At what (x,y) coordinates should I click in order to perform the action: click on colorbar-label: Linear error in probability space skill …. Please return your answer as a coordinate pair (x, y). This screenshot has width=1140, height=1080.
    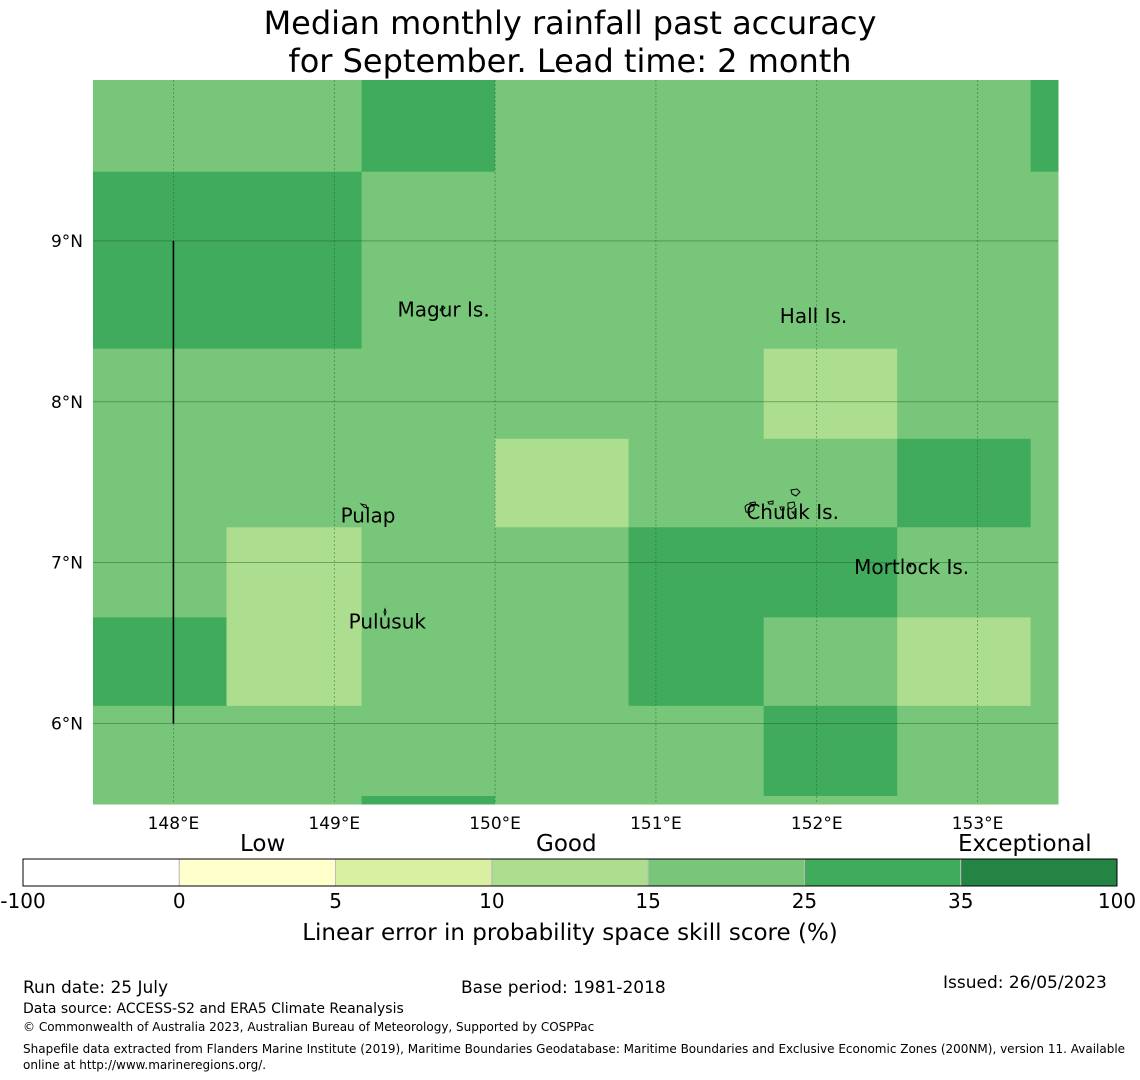
    Looking at the image, I should click on (570, 933).